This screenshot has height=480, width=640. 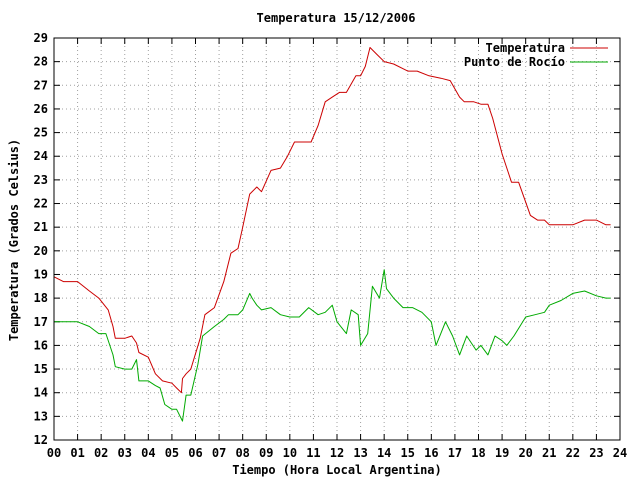 What do you see at coordinates (242, 453) in the screenshot?
I see `x-tick-label: 08` at bounding box center [242, 453].